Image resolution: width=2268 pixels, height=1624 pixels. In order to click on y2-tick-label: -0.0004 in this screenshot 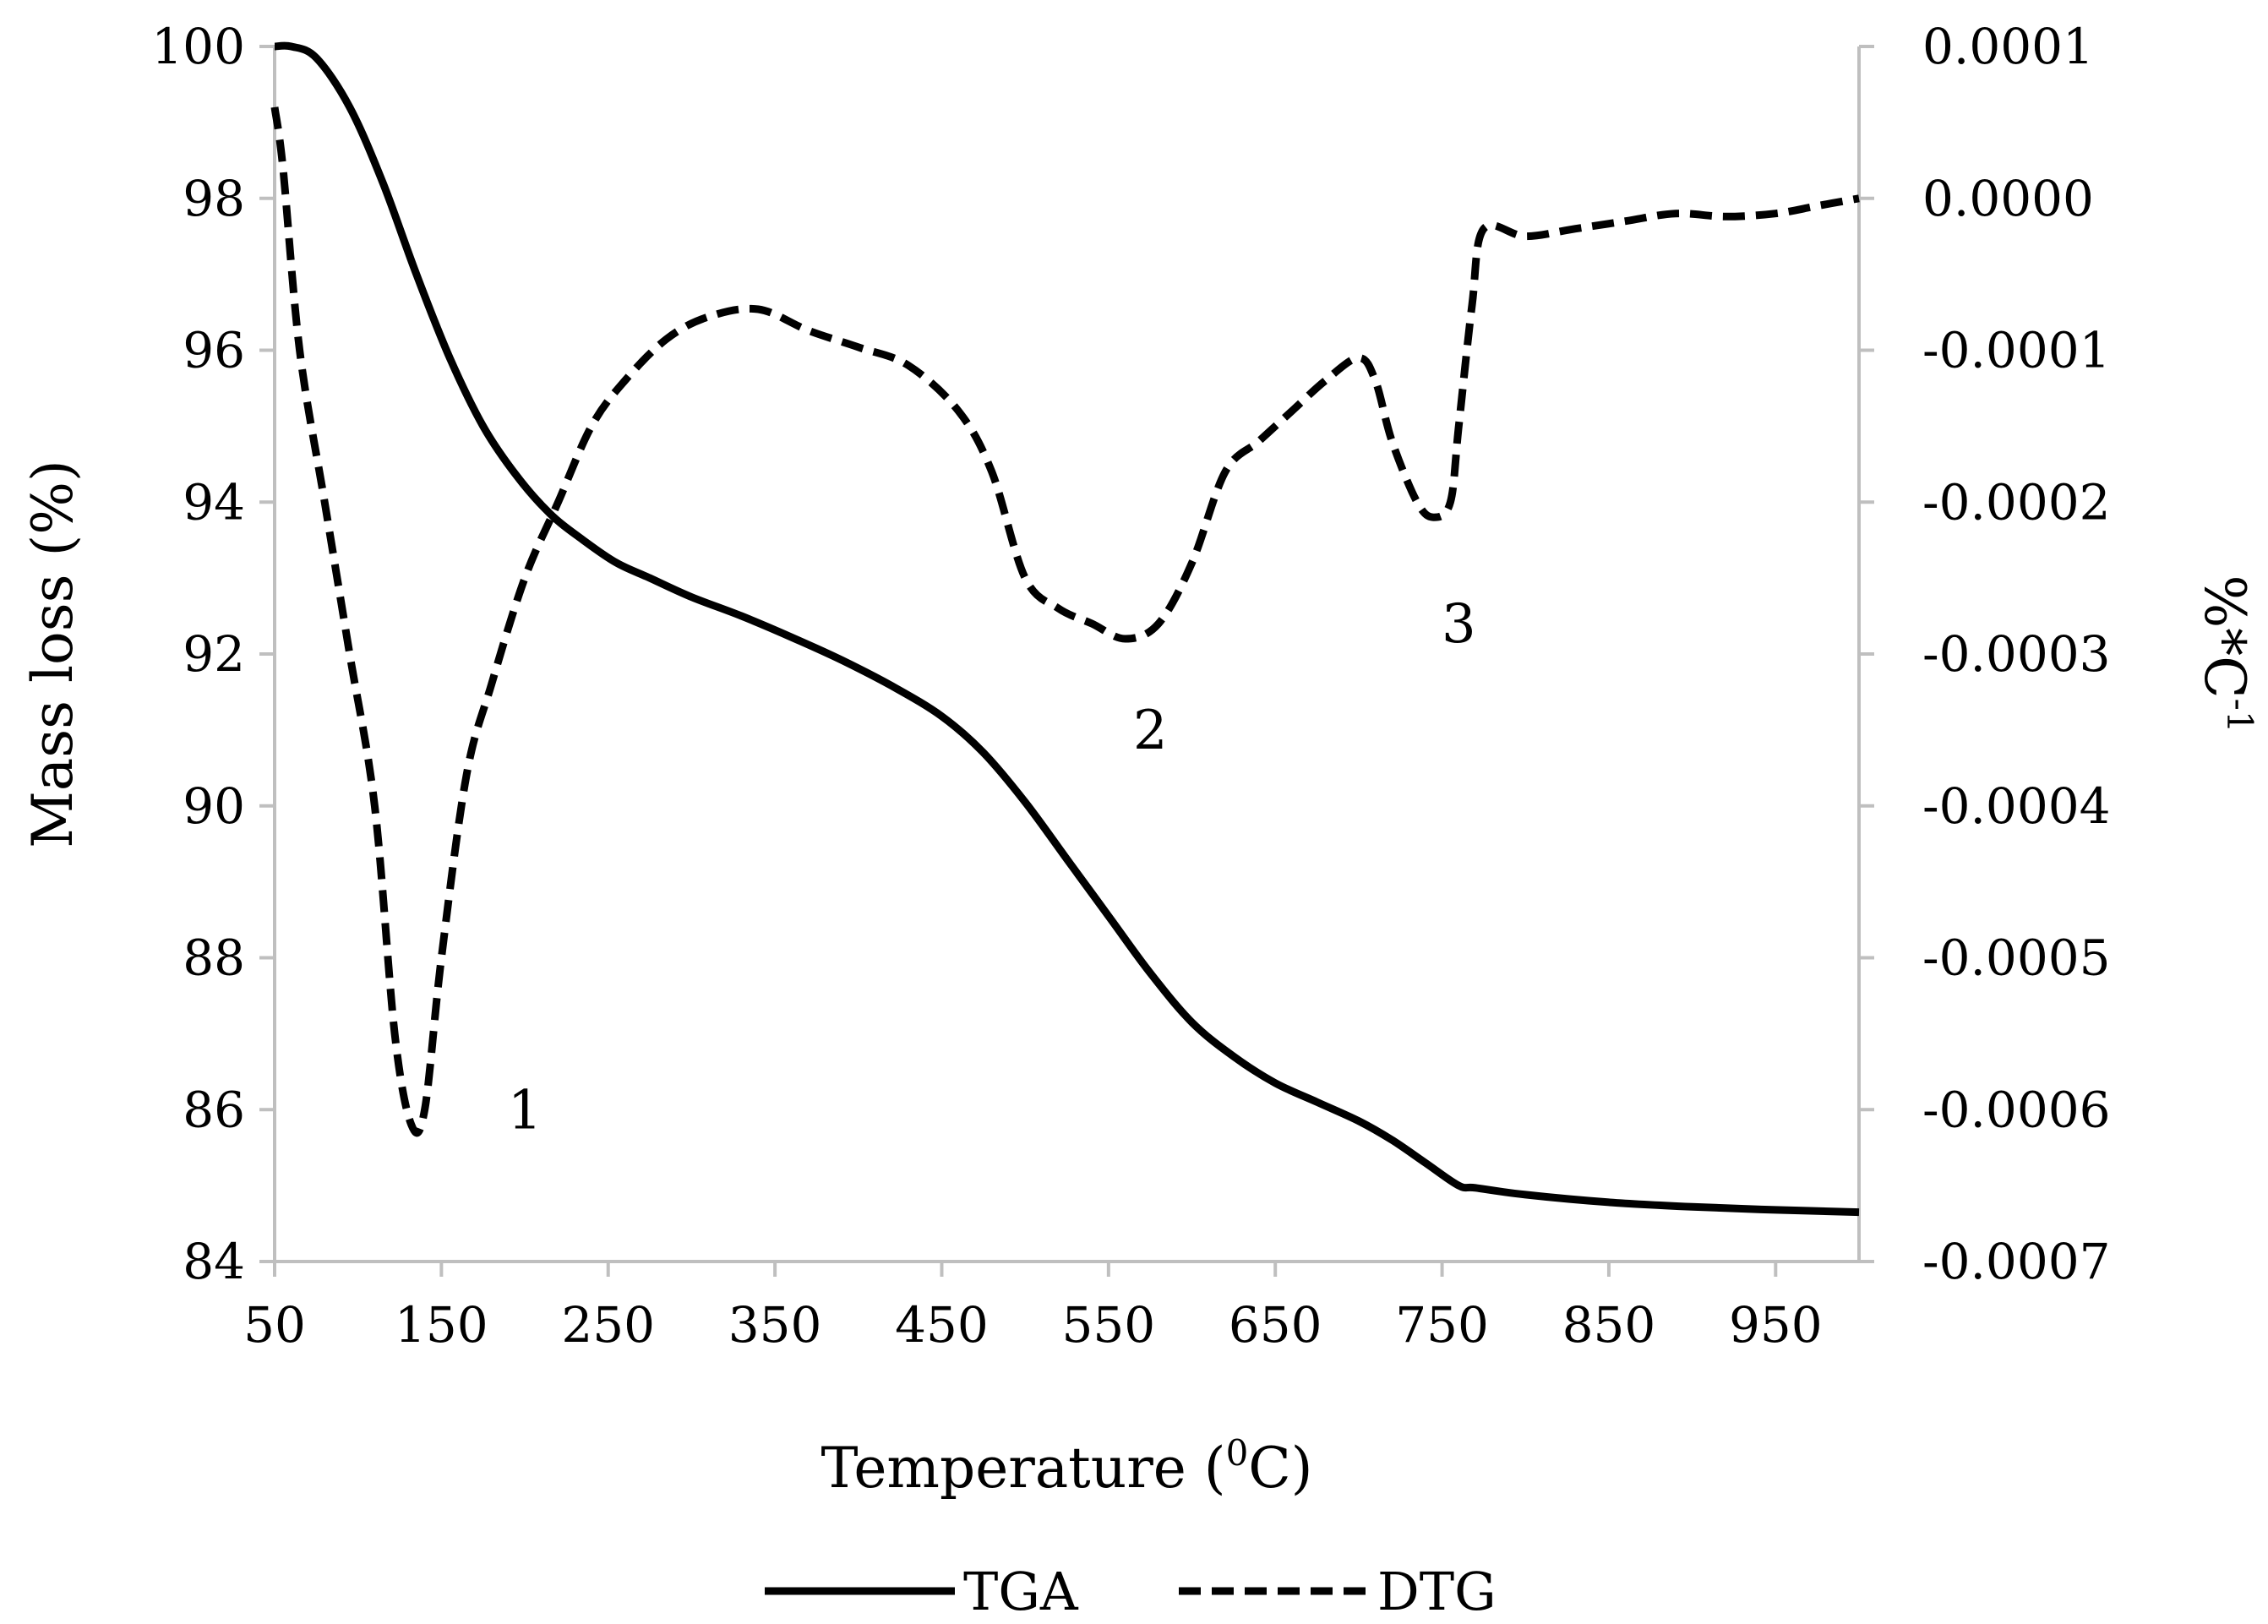, I will do `click(2016, 806)`.